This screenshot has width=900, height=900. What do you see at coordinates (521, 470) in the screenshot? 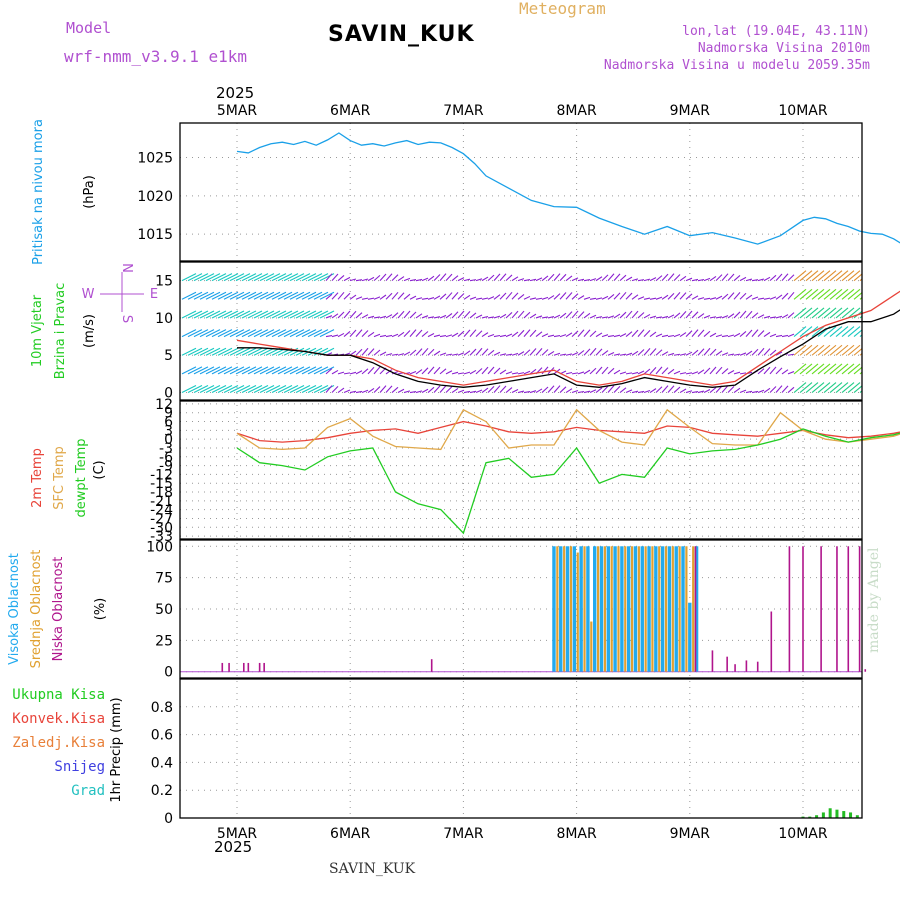
I see `temperature-panel-frame` at bounding box center [521, 470].